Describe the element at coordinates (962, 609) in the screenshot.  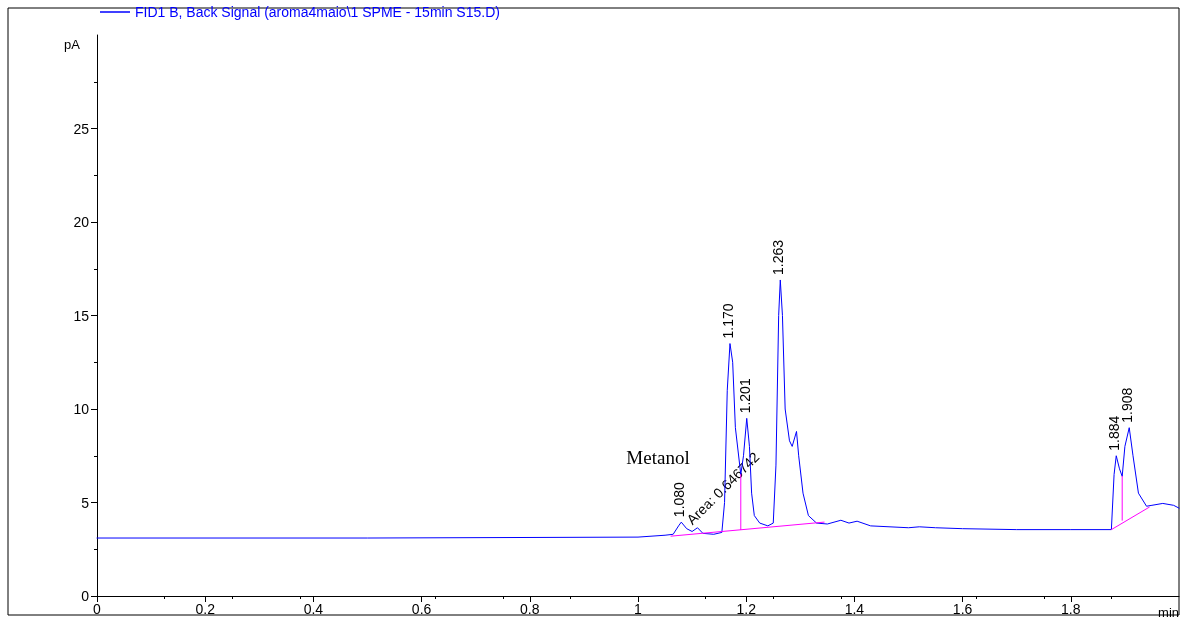
I see `x-tick-label: 1.6` at that location.